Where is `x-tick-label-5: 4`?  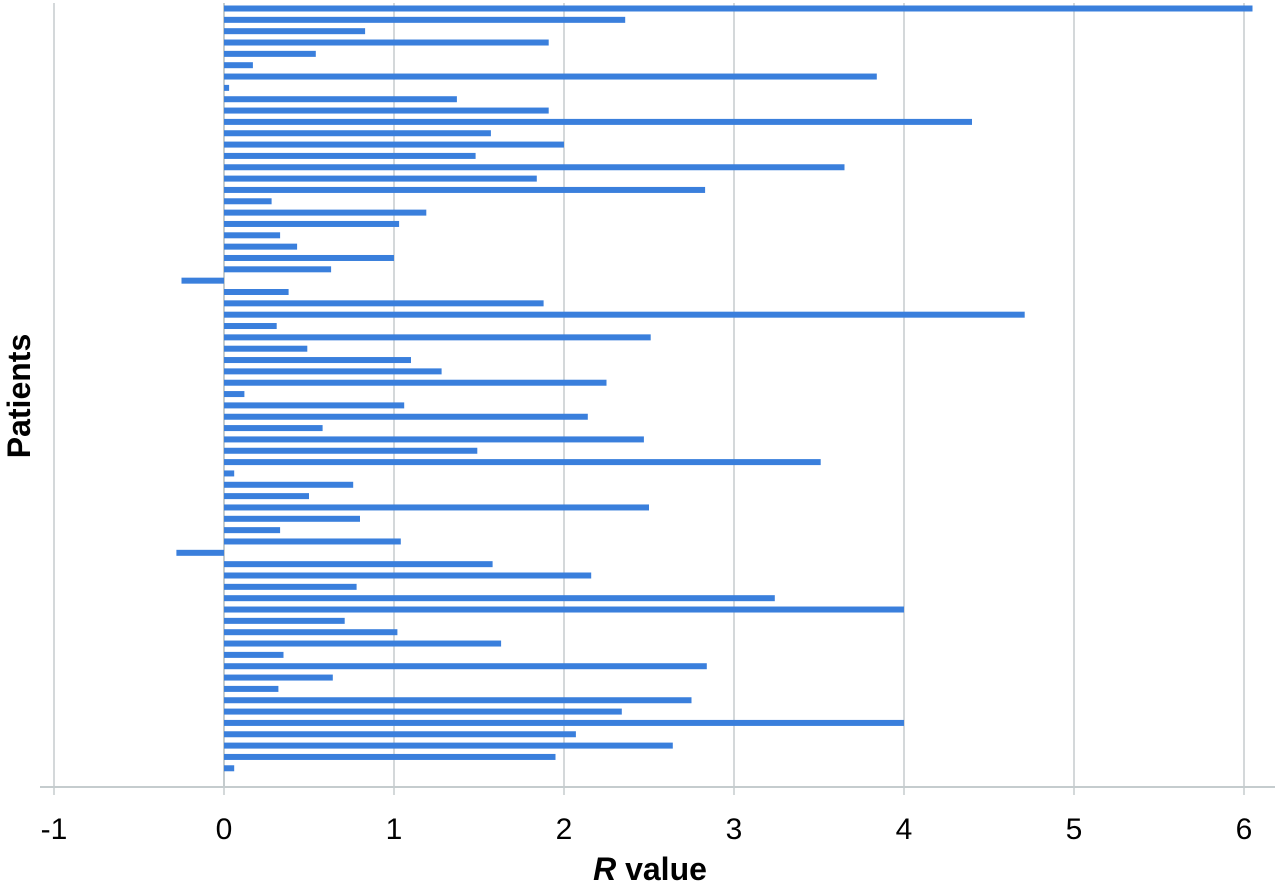 x-tick-label-5: 4 is located at coordinates (904, 829).